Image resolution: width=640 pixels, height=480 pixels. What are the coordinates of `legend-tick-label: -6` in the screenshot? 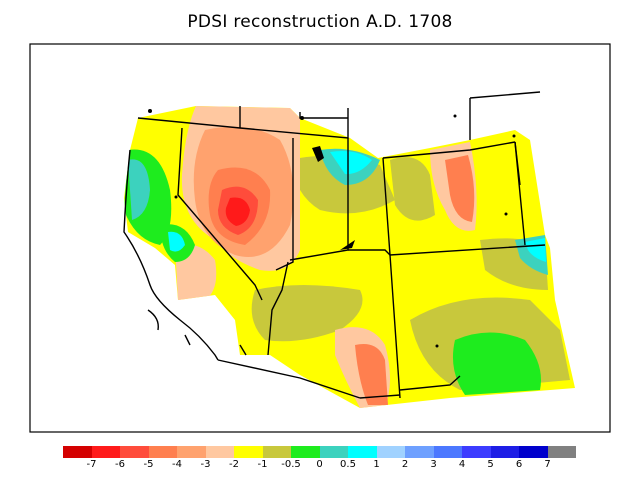 It's located at (120, 464).